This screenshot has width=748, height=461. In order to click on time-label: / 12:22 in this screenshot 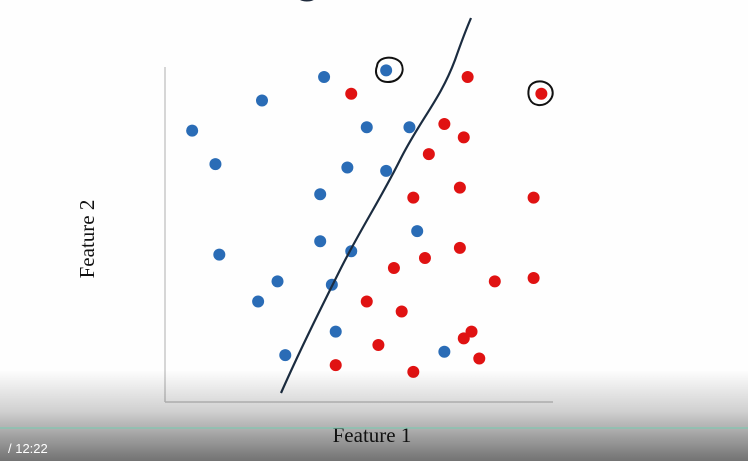, I will do `click(28, 448)`.